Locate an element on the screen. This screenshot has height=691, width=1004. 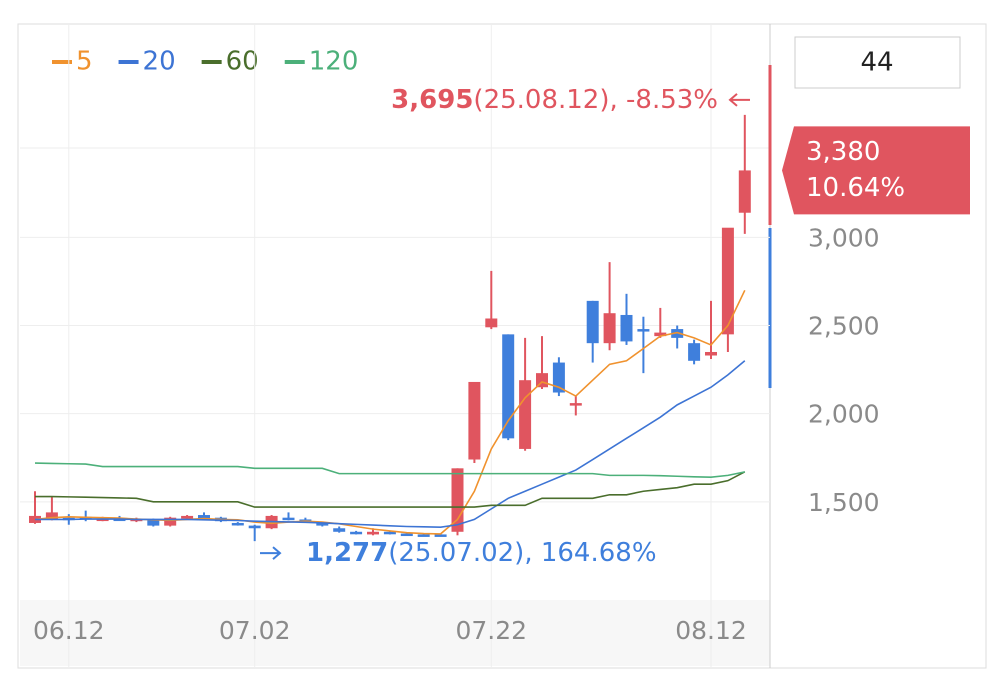
current-price-tag is located at coordinates (876, 170).